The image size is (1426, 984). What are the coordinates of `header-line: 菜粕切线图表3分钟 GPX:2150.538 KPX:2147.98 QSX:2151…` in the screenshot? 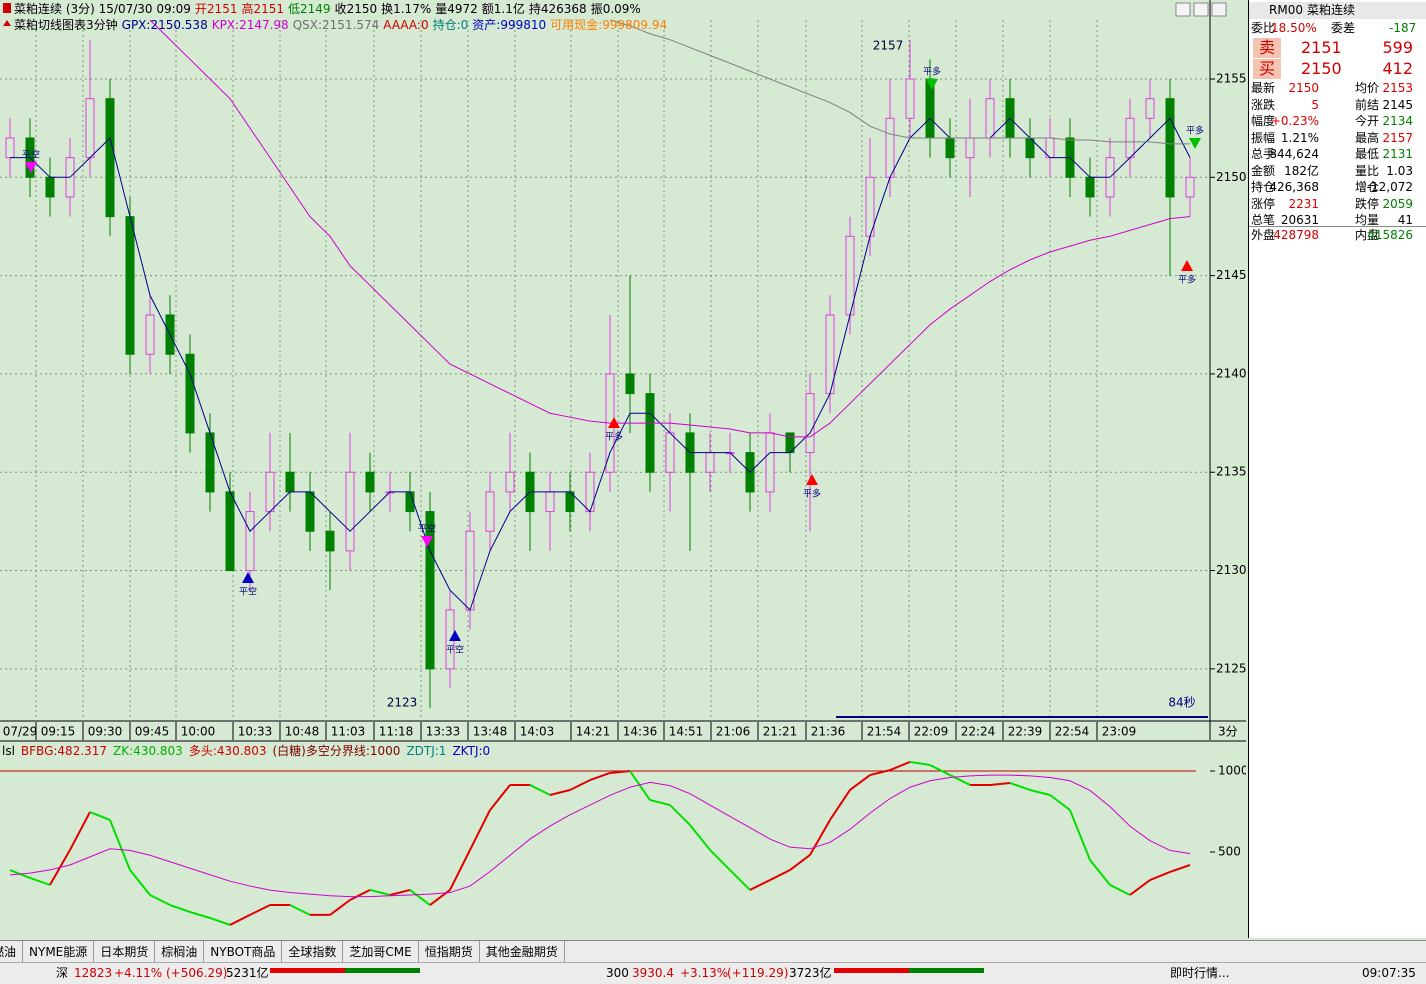 It's located at (342, 25).